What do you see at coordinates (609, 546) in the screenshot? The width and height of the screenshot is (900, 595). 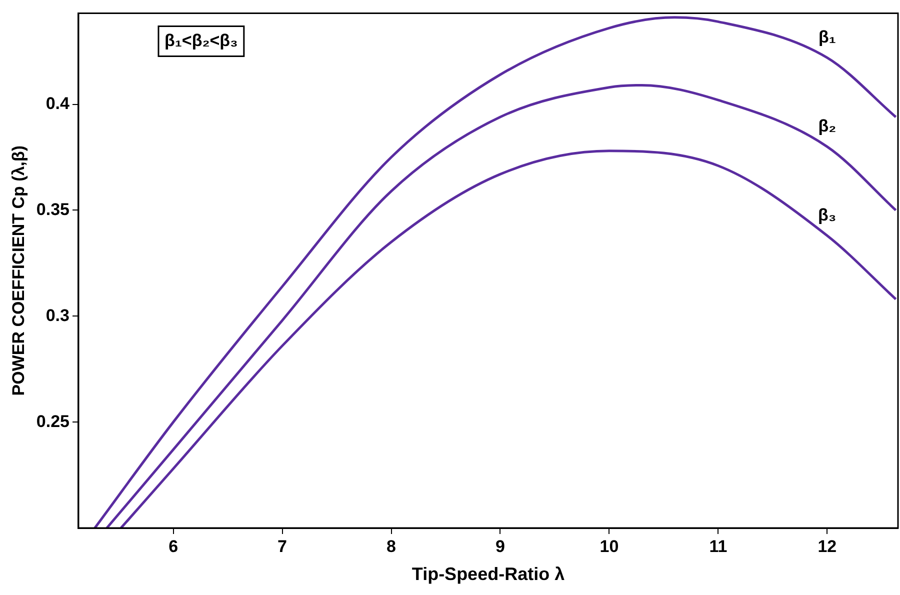 I see `x-tick-label: 10` at bounding box center [609, 546].